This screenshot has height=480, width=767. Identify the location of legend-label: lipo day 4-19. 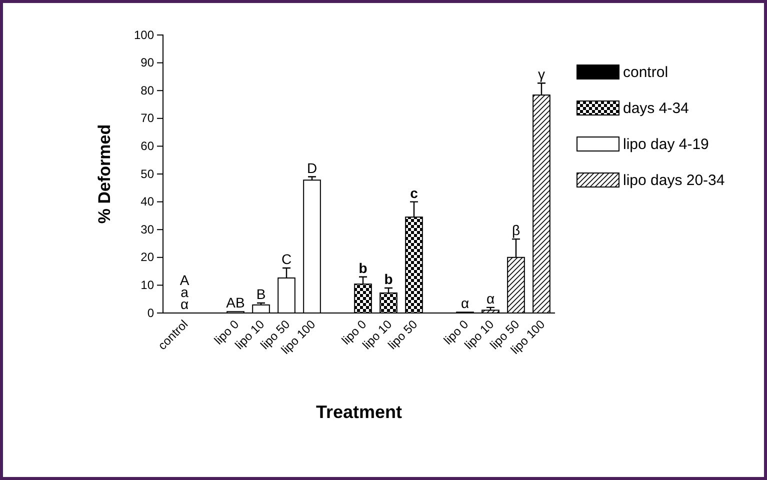
(666, 144).